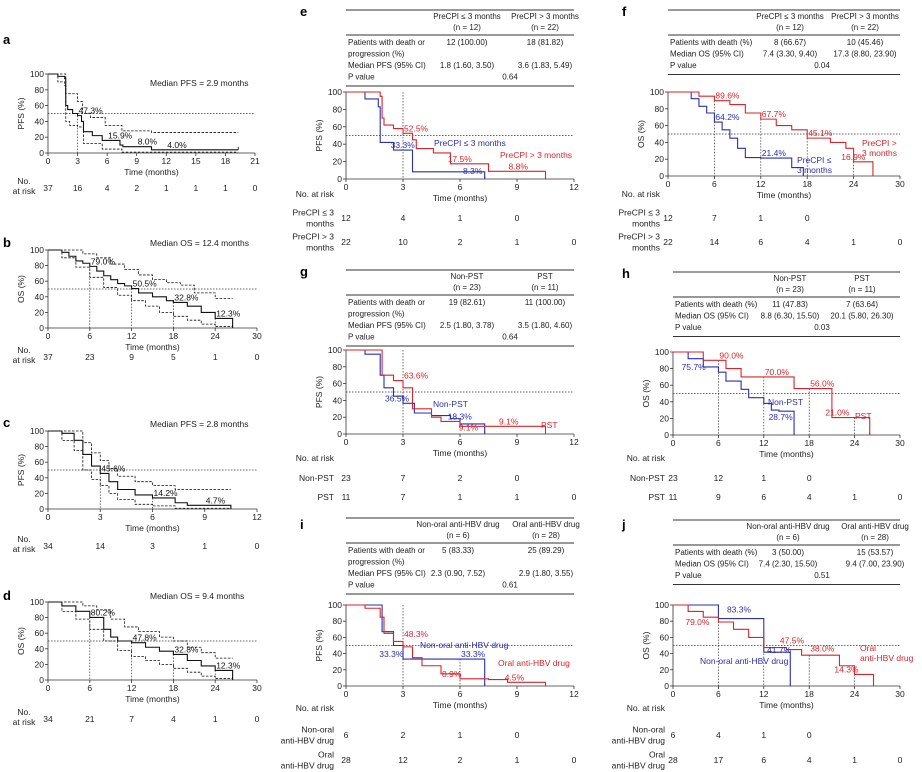 The image size is (922, 772). I want to click on at-risk-count: 2, so click(460, 760).